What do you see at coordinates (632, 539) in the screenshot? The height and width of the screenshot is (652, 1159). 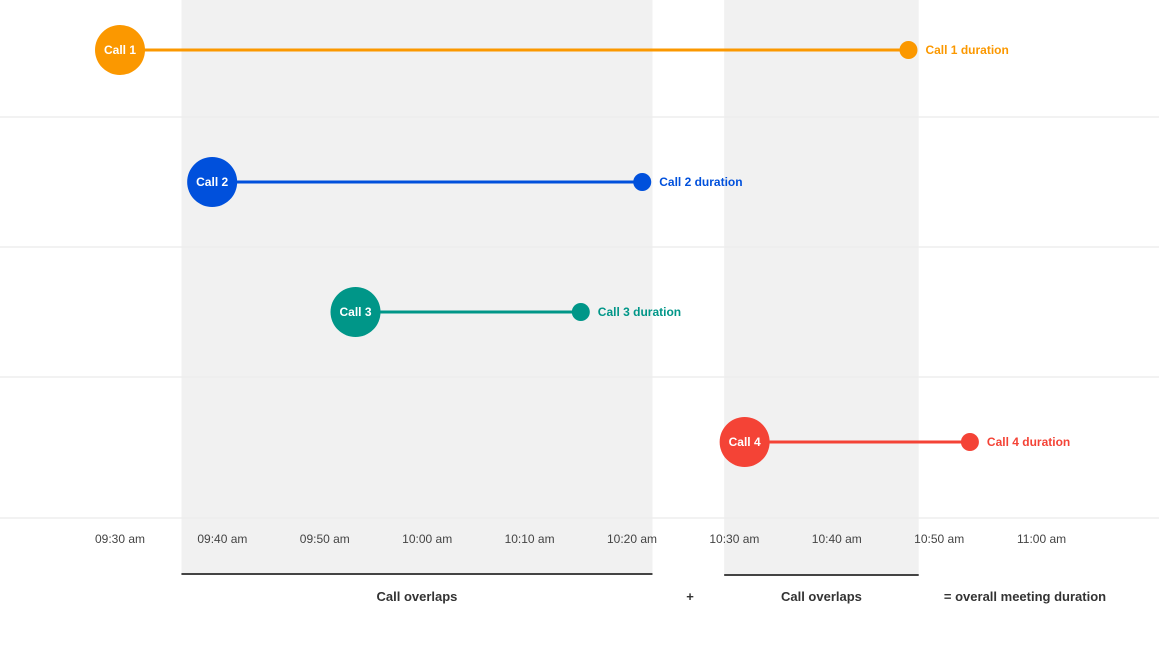 I see `x-tick-label: 10:20 am` at bounding box center [632, 539].